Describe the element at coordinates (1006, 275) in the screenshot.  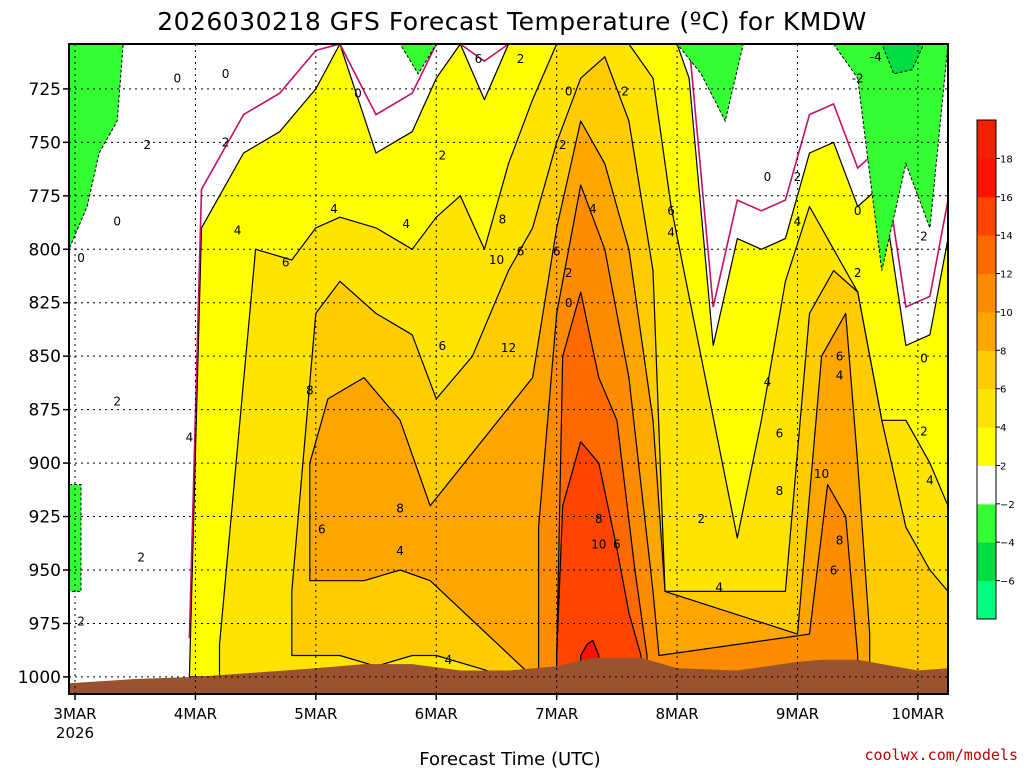
I see `colorbar-label: 12` at that location.